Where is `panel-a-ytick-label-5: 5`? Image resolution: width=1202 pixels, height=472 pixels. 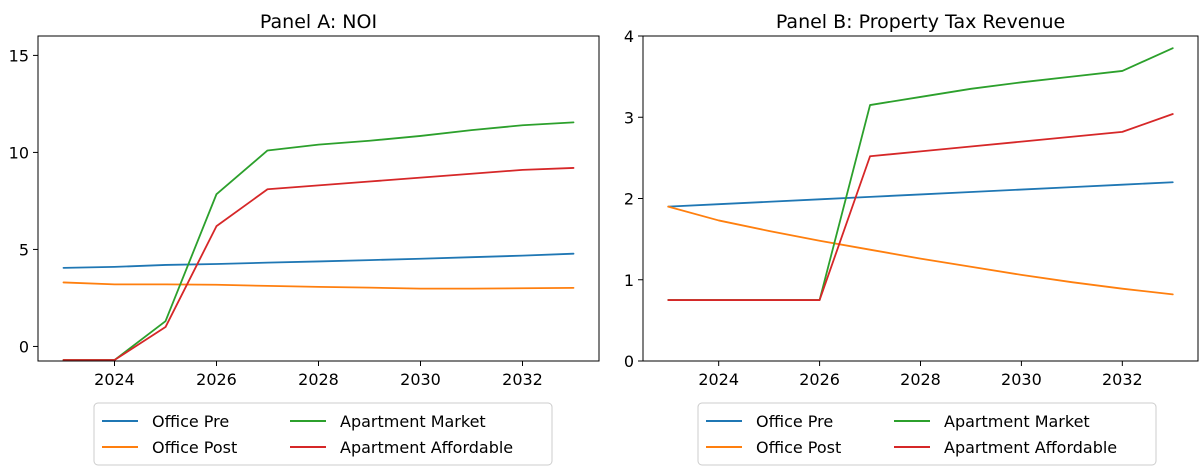 panel-a-ytick-label-5: 5 is located at coordinates (24, 249).